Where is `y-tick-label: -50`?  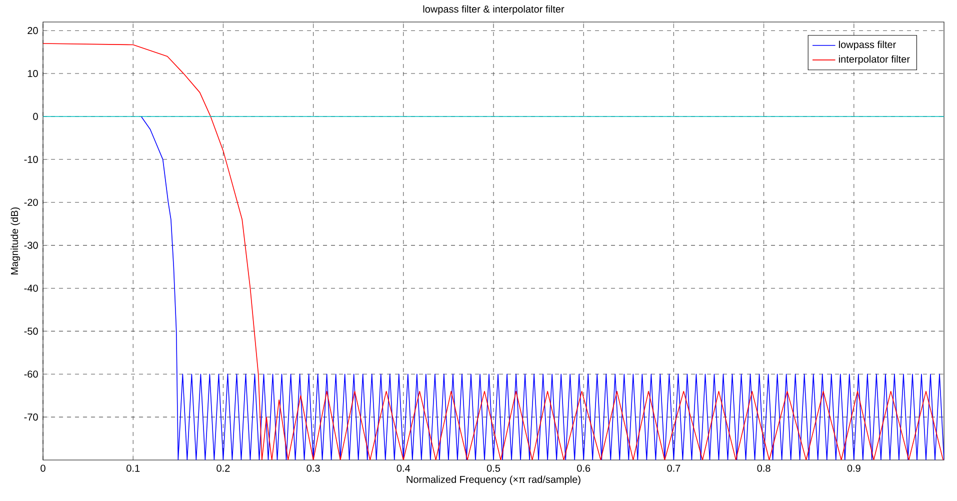
y-tick-label: -50 is located at coordinates (31, 331).